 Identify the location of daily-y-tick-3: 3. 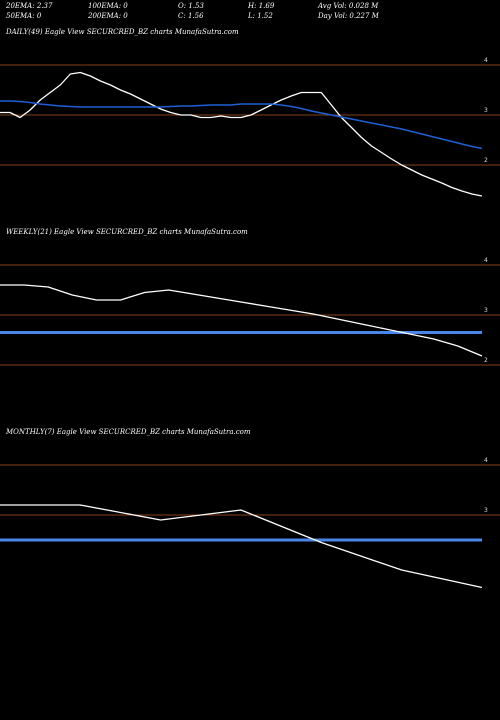
(486, 110).